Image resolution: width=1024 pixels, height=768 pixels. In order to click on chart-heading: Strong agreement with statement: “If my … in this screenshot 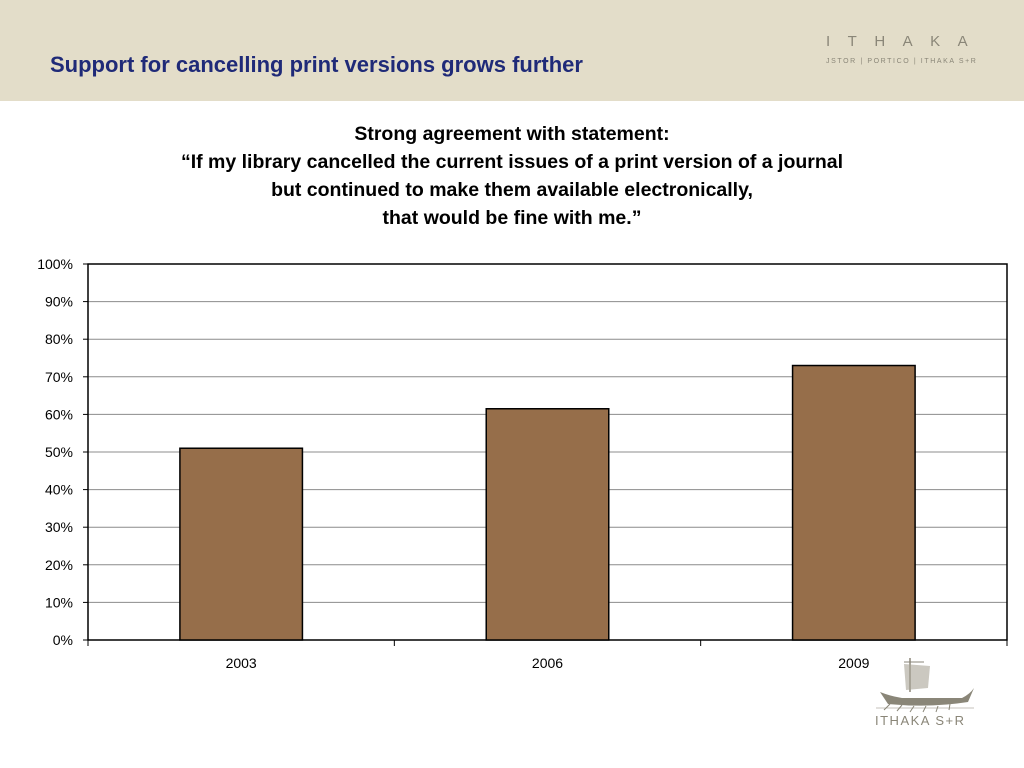, I will do `click(512, 176)`.